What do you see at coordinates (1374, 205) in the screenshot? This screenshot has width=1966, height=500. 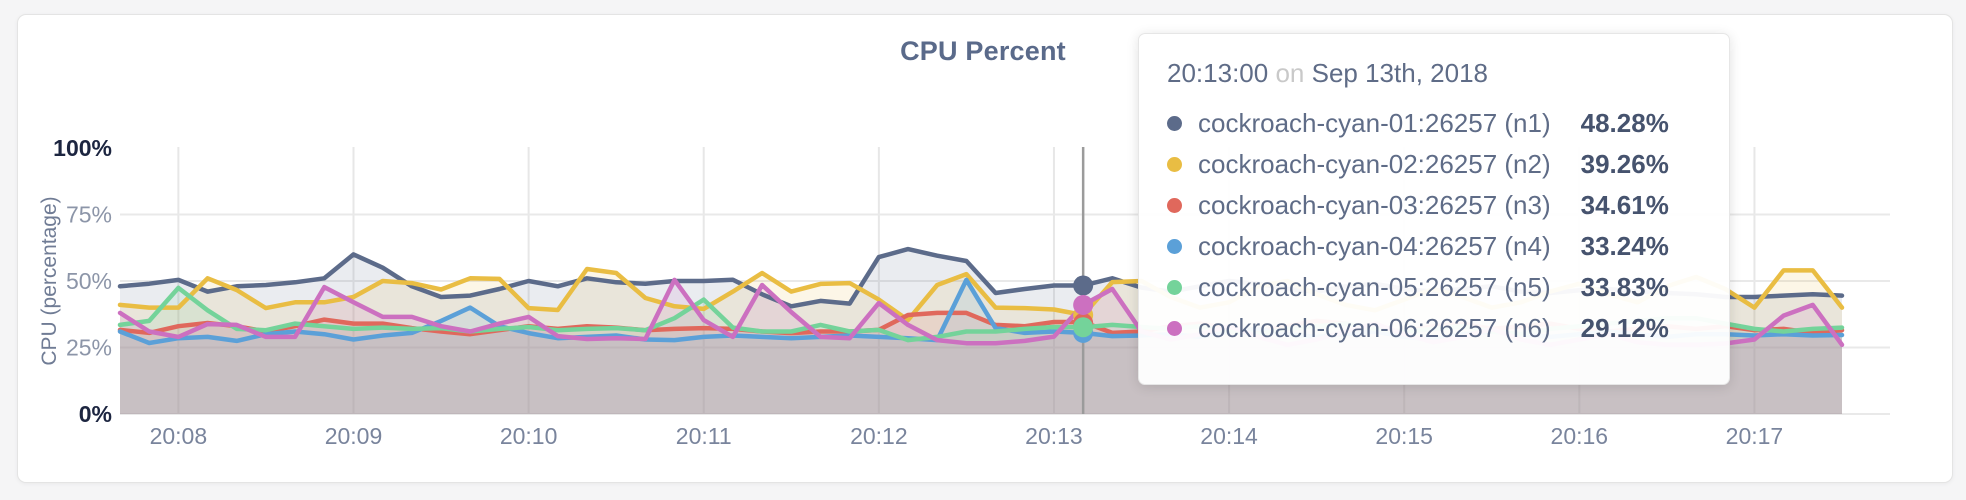 I see `series-name: cockroach-cyan-03:26257 (n3)` at bounding box center [1374, 205].